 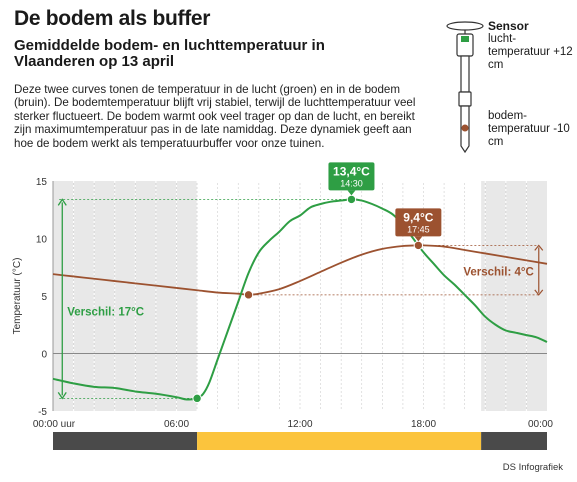 What do you see at coordinates (532, 467) in the screenshot?
I see `credit: DS Infografiek` at bounding box center [532, 467].